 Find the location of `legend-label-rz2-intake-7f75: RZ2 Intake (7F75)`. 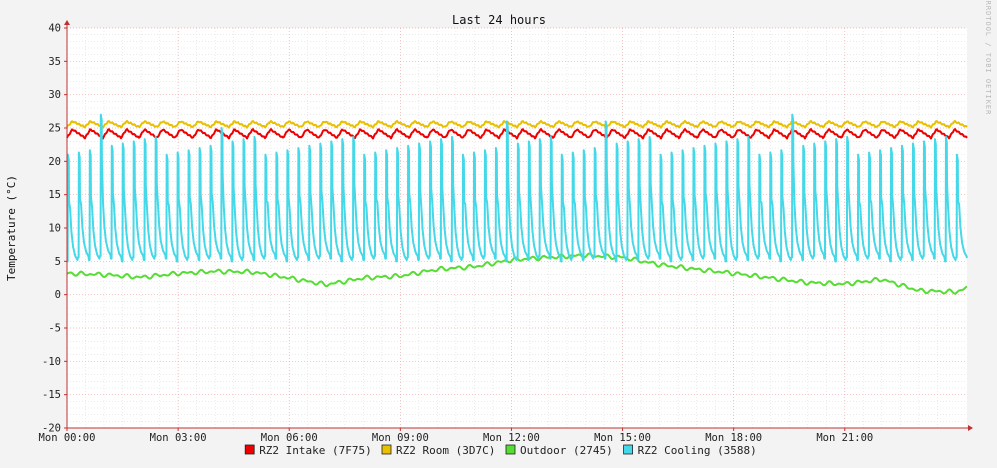

legend-label-rz2-intake-7f75: RZ2 Intake (7F75) is located at coordinates (315, 450).